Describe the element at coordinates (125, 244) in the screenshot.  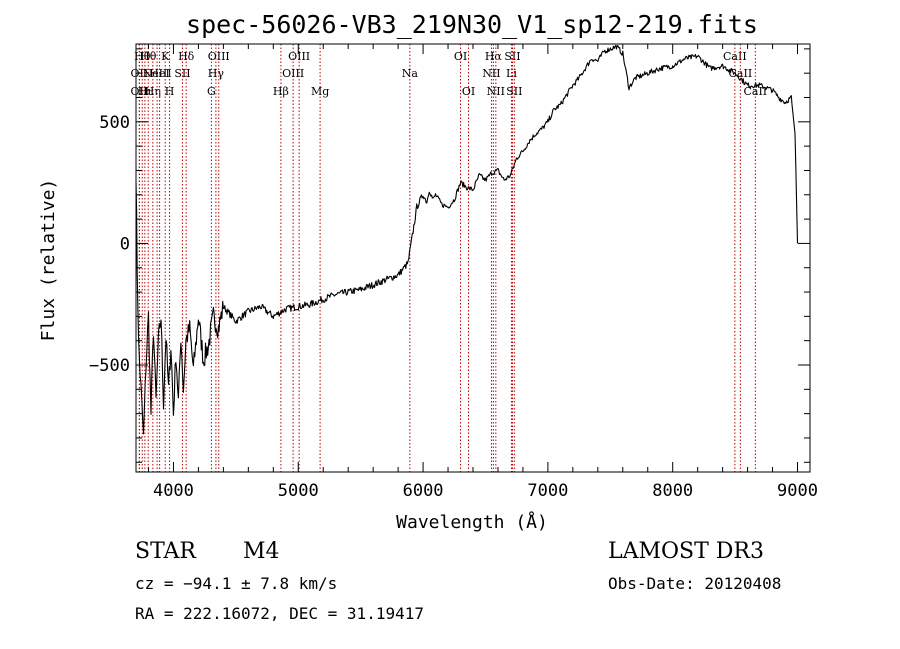
I see `y-tick-label-0: 0` at that location.